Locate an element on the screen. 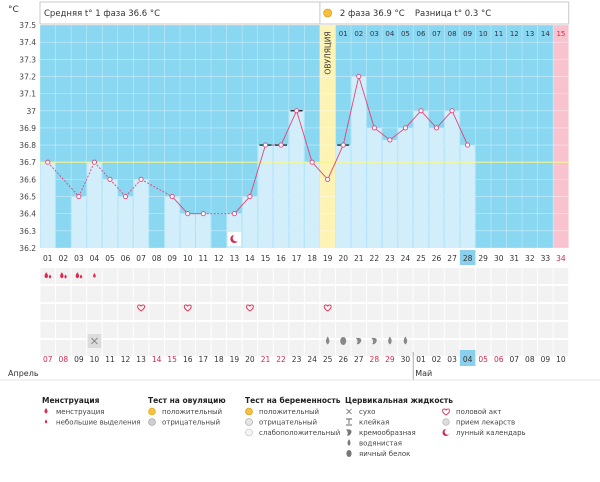 This screenshot has height=482, width=600. cycle-day-label: 04 is located at coordinates (95, 258).